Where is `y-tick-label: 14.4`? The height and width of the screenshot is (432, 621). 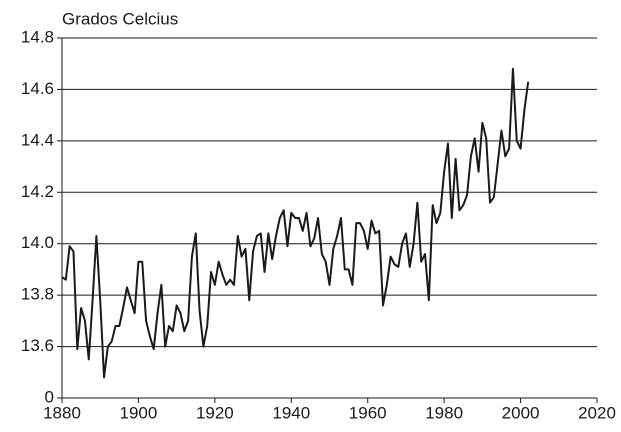 y-tick-label: 14.4 is located at coordinates (37, 139).